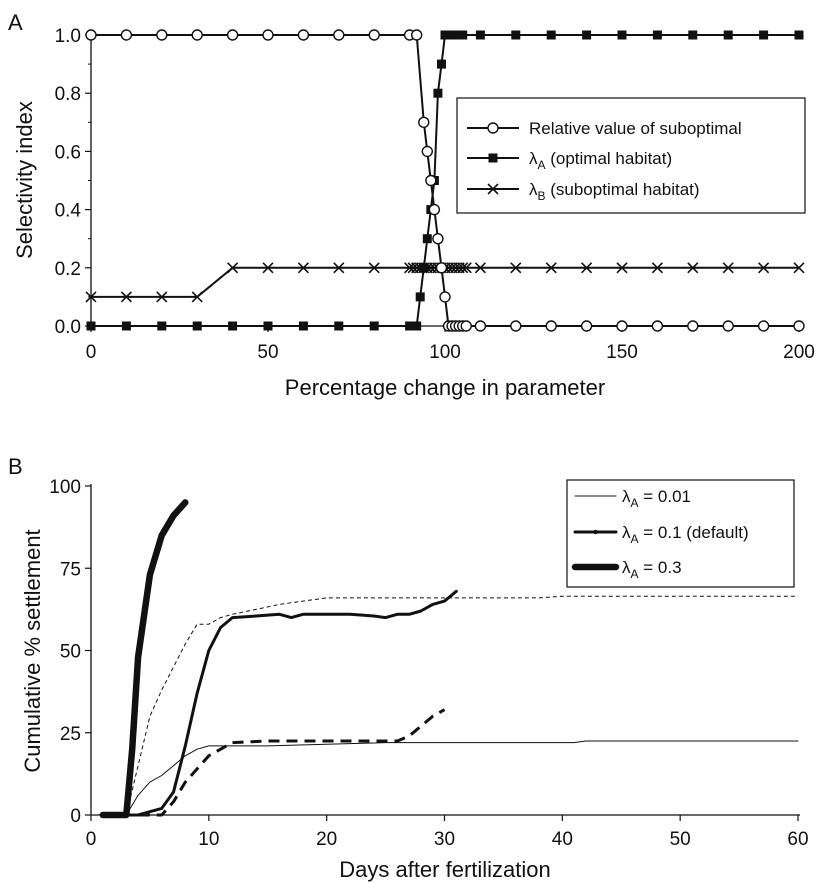 This screenshot has height=883, width=827. I want to click on panel-a-legend-label-subscript: A, so click(542, 165).